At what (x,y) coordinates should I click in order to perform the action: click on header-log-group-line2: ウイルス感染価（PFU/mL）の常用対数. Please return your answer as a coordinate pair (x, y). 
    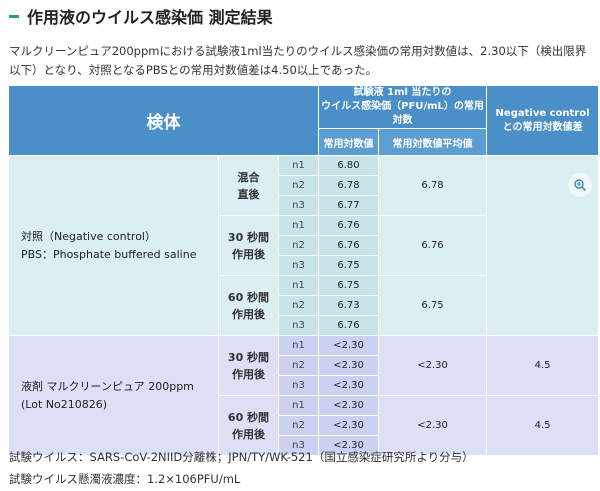
    Looking at the image, I should click on (402, 113).